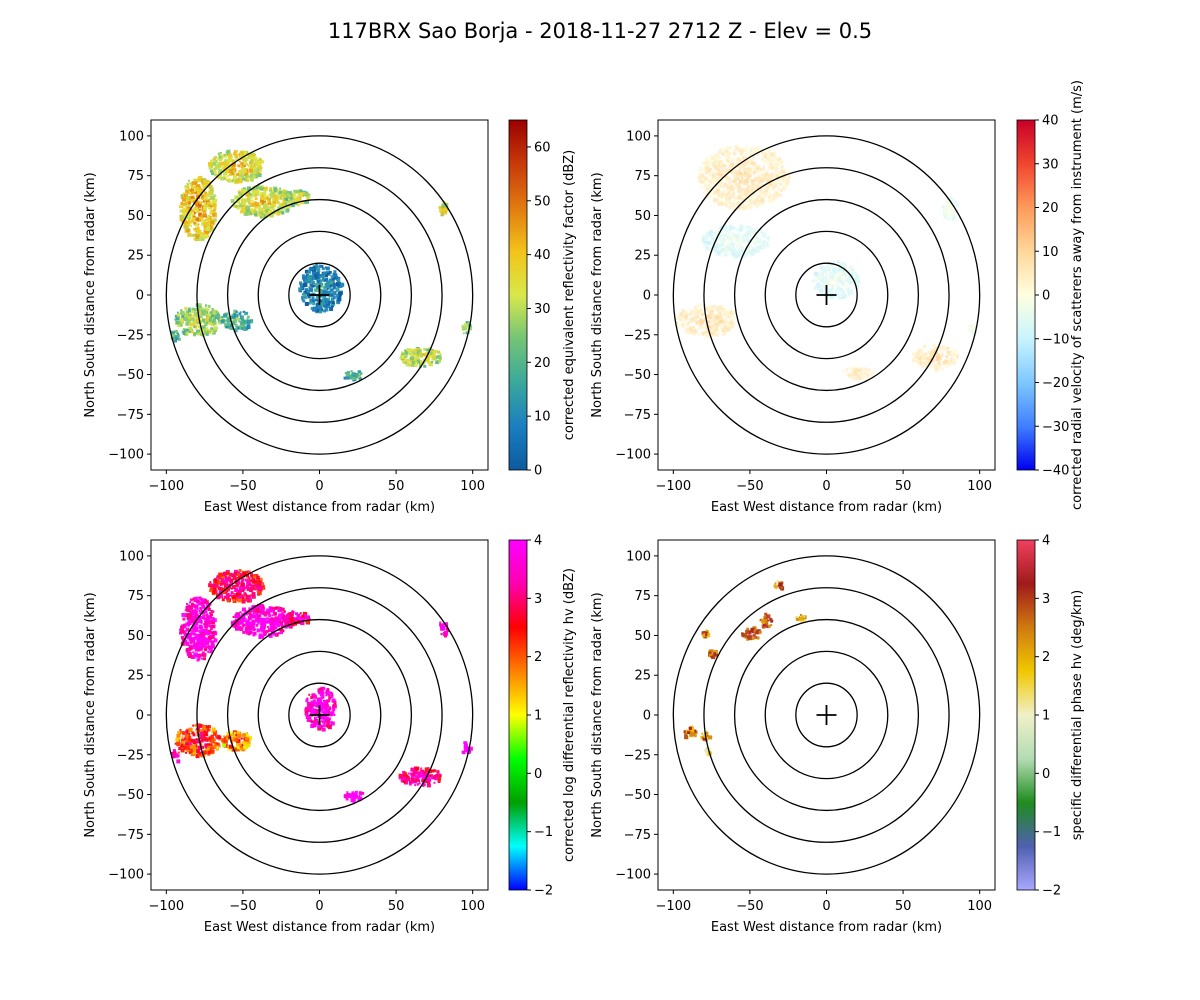 The height and width of the screenshot is (1000, 1200). I want to click on echo-cluster, so click(237, 321).